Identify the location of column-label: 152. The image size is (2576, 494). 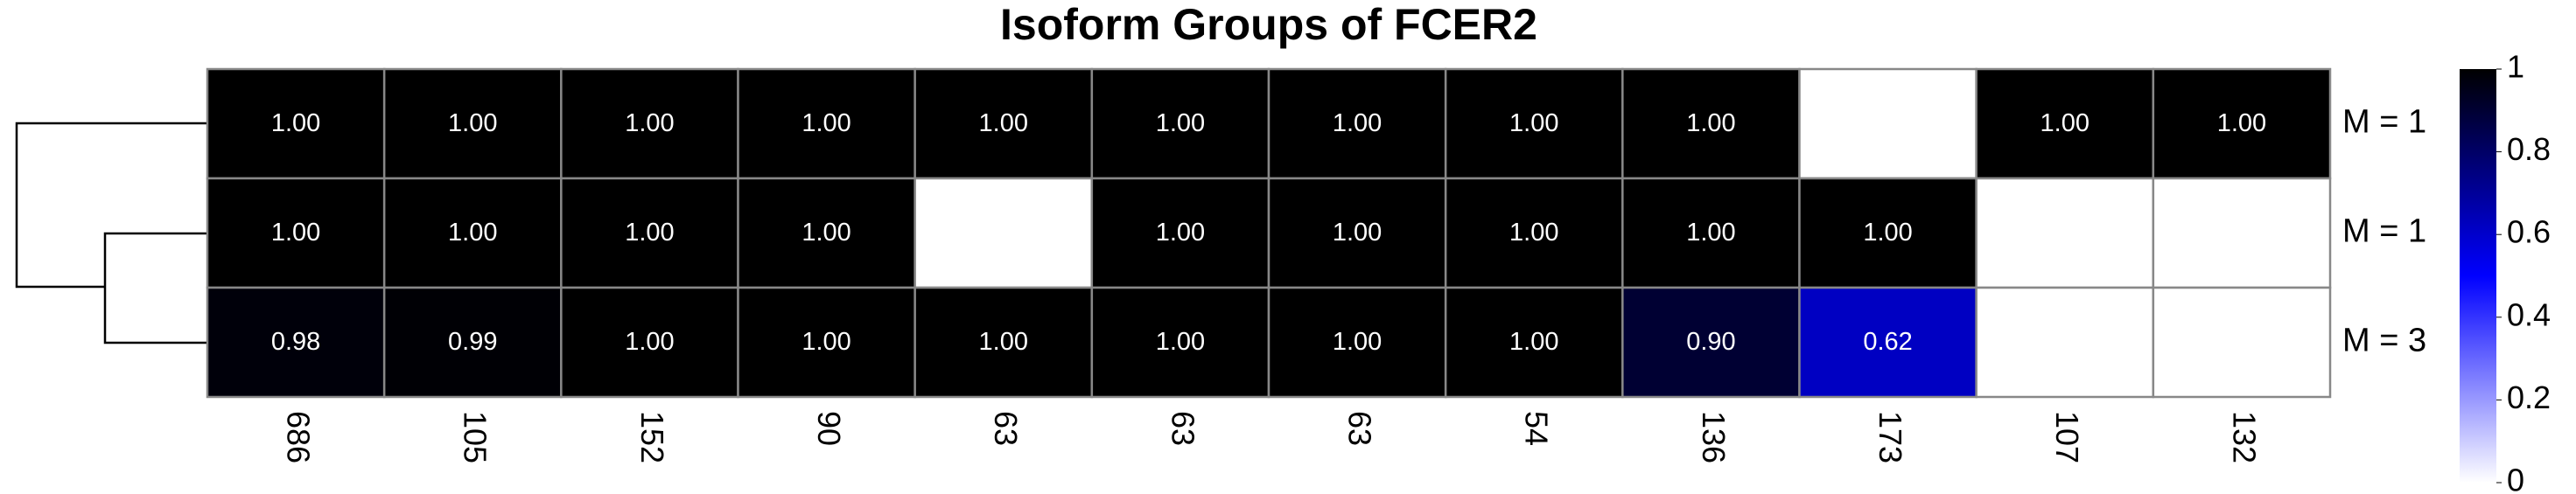
(652, 437).